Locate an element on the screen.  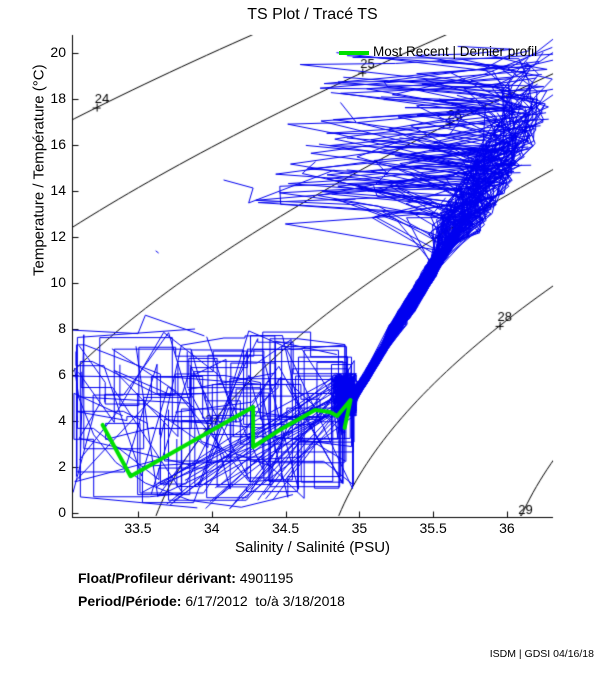
y-tick-label: 20 is located at coordinates (58, 52).